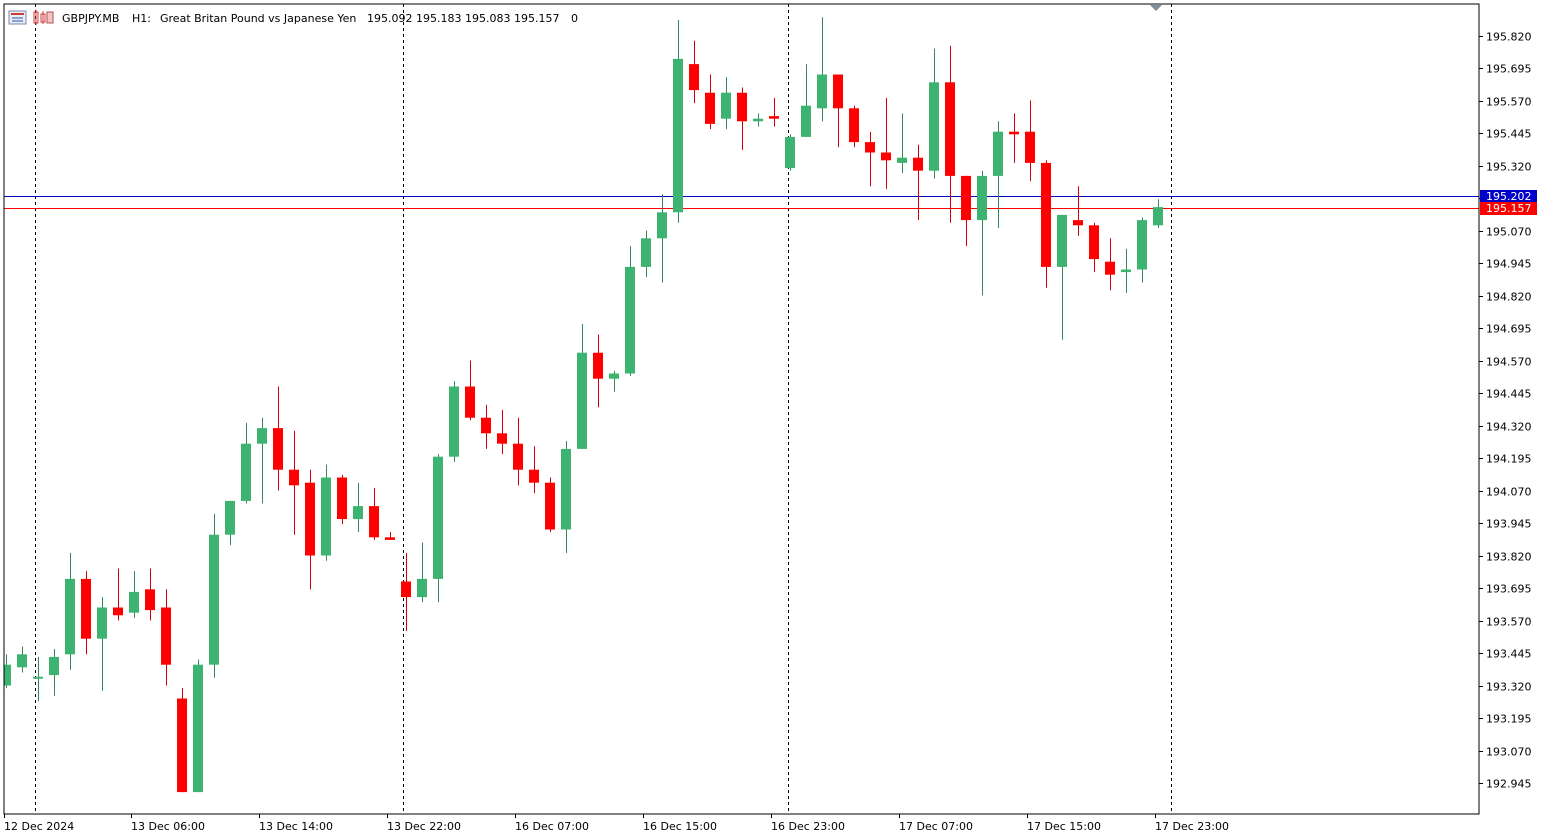  What do you see at coordinates (1509, 394) in the screenshot?
I see `price-tick-label: 194.445` at bounding box center [1509, 394].